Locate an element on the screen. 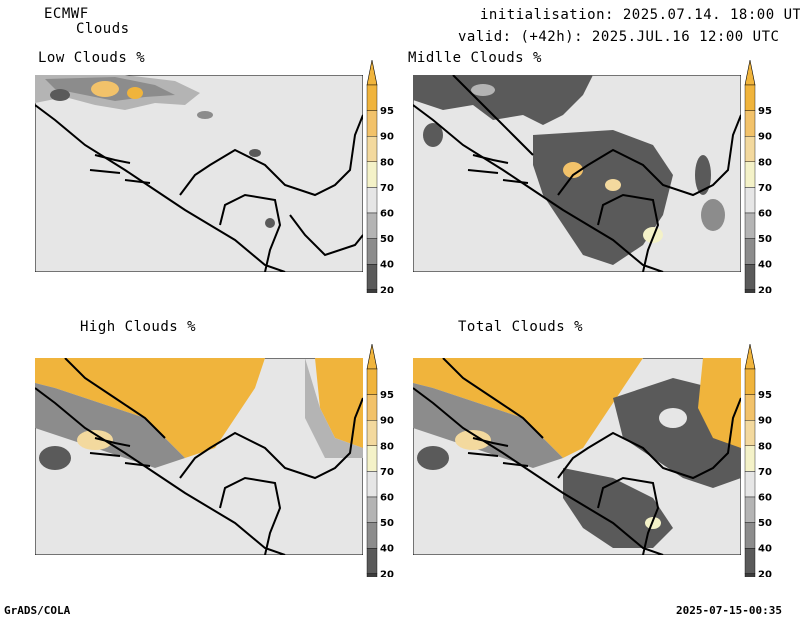 The width and height of the screenshot is (800, 618). map-panel-total is located at coordinates (577, 456).